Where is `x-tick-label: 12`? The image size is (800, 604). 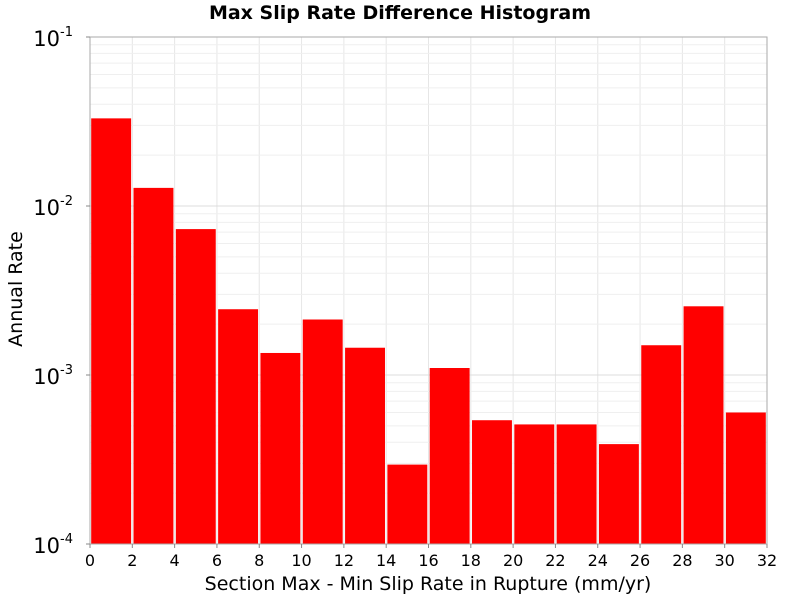
x-tick-label: 12 is located at coordinates (344, 560).